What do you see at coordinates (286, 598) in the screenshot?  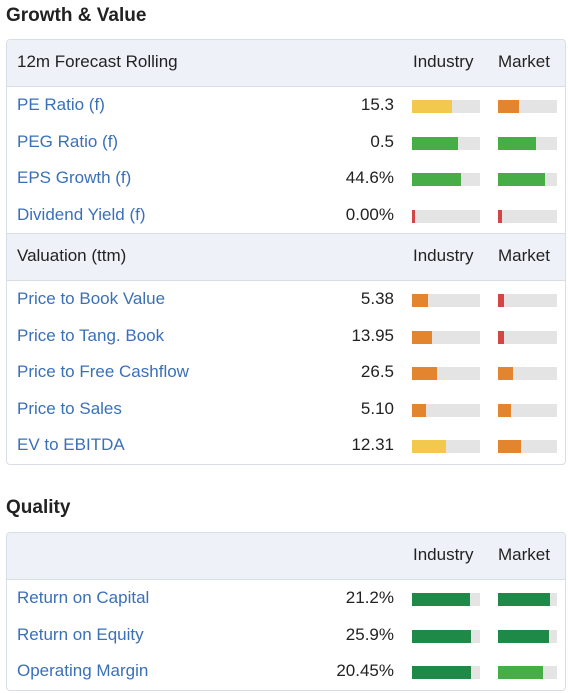 I see `metric-row-return-on-capital: Return on Capital 21.2%` at bounding box center [286, 598].